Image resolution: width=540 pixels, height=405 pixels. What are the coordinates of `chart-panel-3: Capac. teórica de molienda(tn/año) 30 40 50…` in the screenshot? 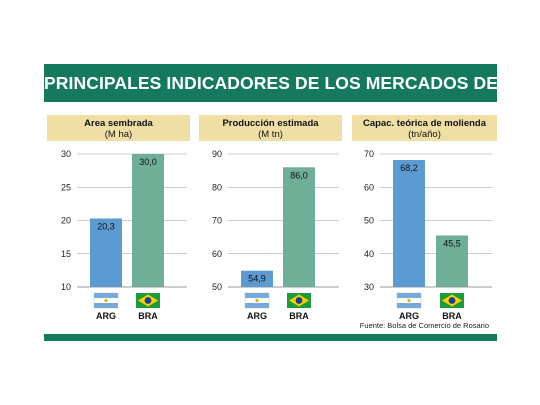 It's located at (424, 218).